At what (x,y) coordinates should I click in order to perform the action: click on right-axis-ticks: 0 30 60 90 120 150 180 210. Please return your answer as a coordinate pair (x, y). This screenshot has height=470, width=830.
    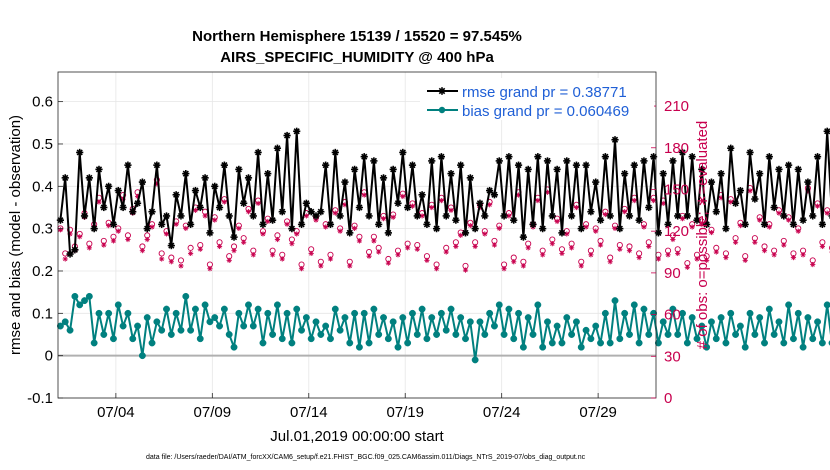
    Looking at the image, I should click on (676, 252).